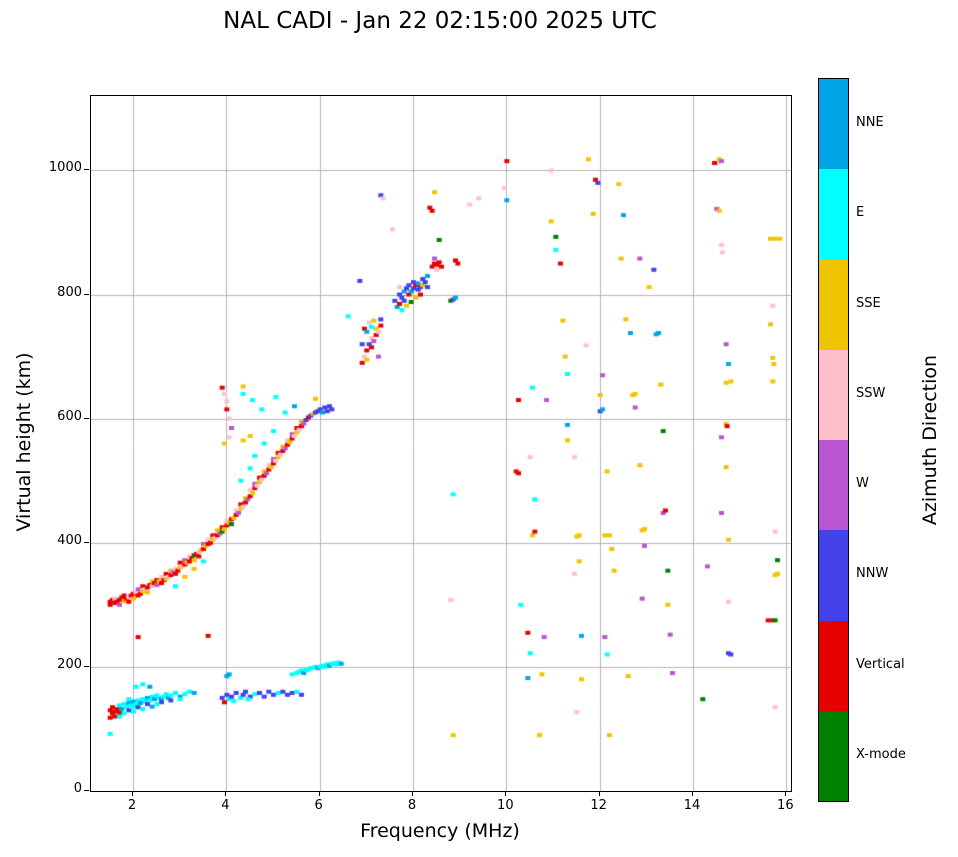 The height and width of the screenshot is (857, 958). I want to click on y-tick-label-400: 400, so click(69, 540).